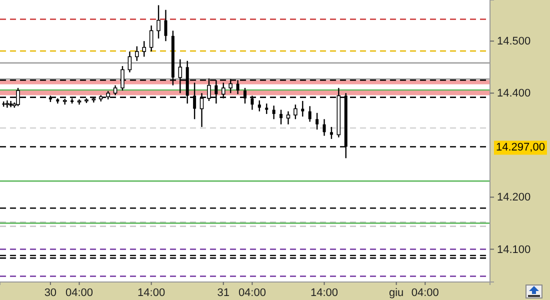 This screenshot has width=550, height=300. What do you see at coordinates (514, 42) in the screenshot?
I see `y-tick-label: 14.500` at bounding box center [514, 42].